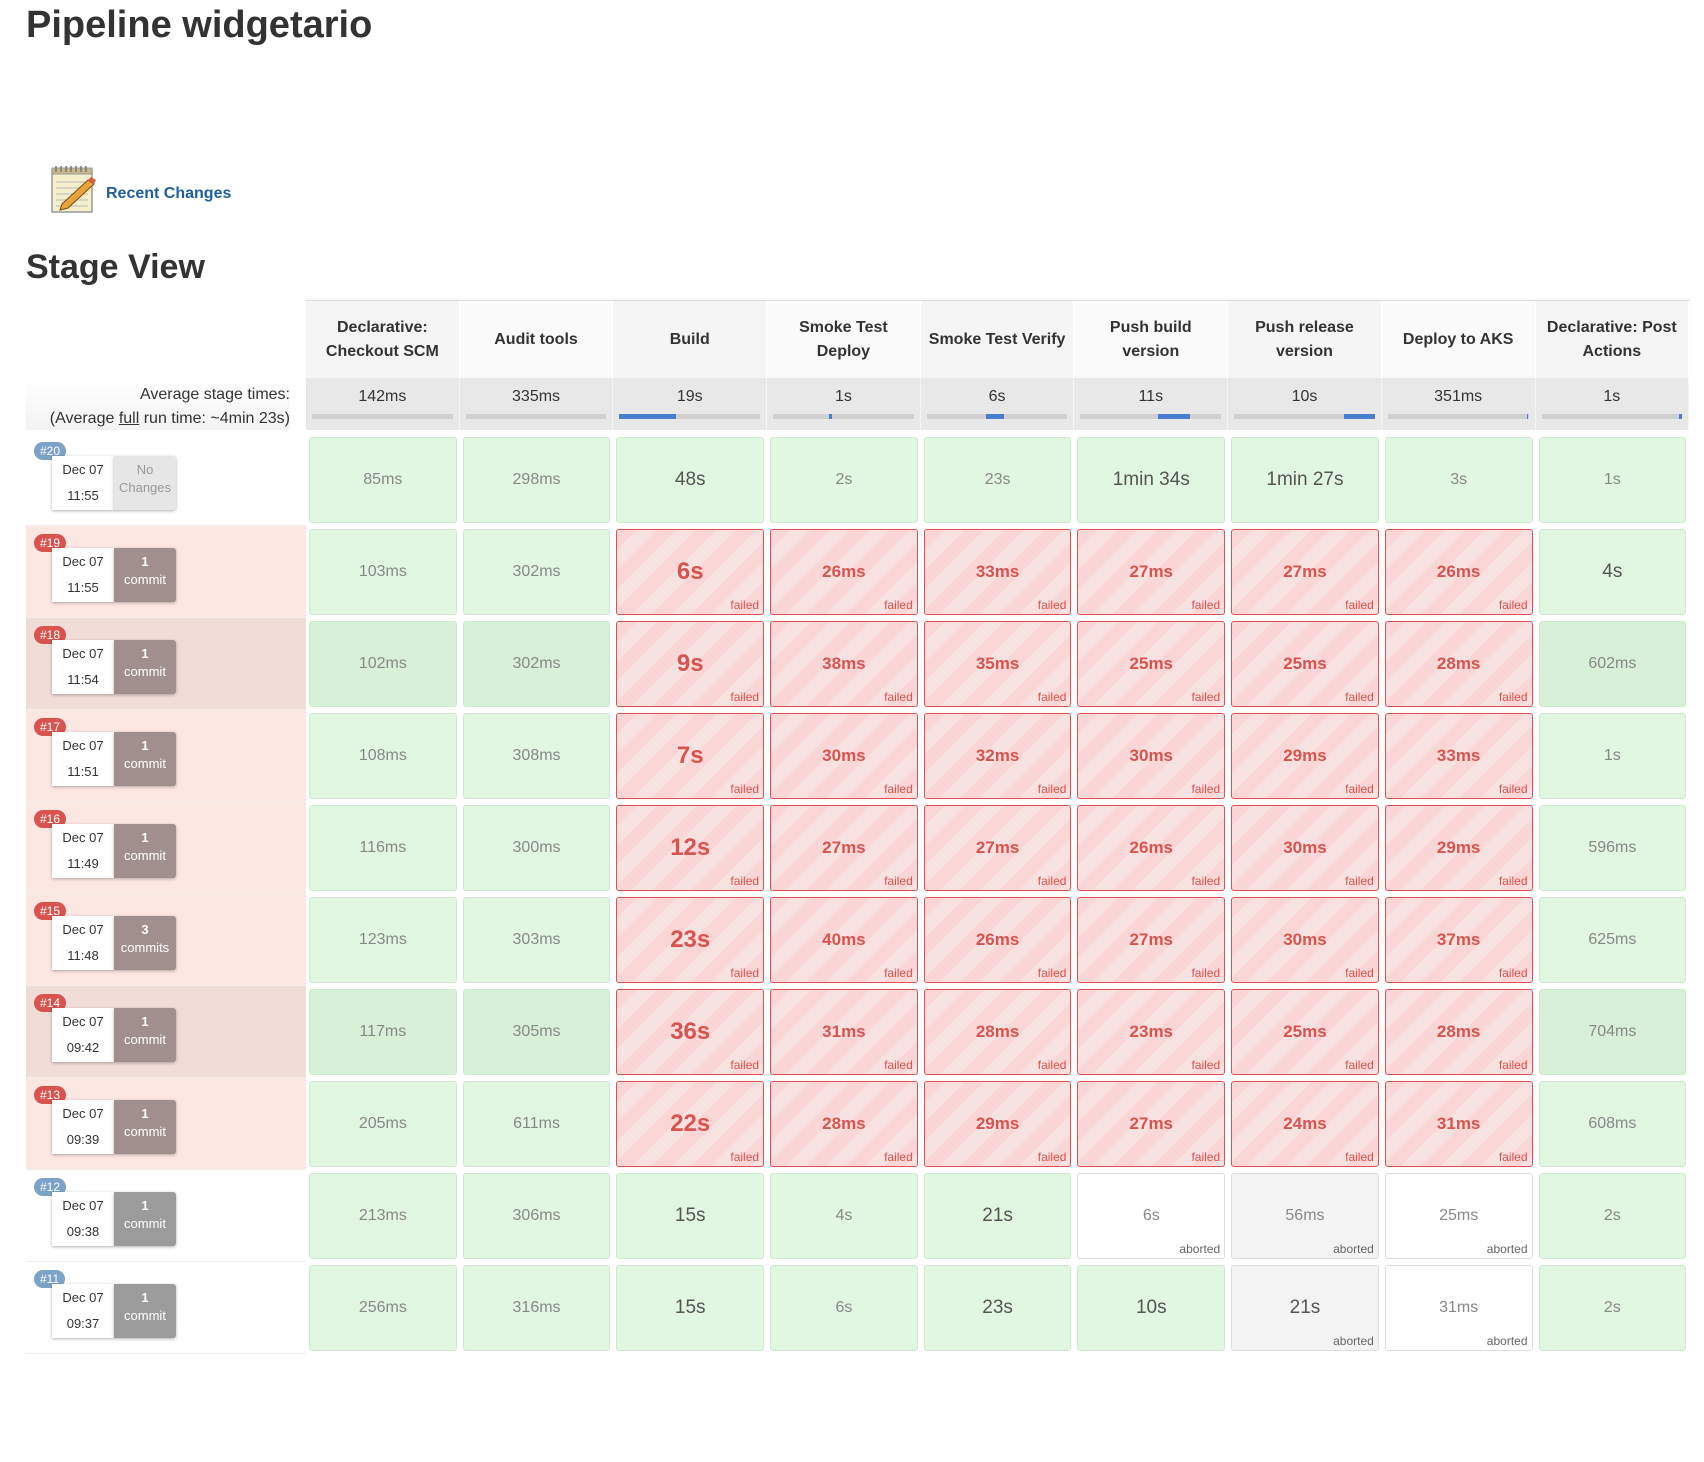  What do you see at coordinates (1458, 340) in the screenshot?
I see `stage-header: Deploy to AKS` at bounding box center [1458, 340].